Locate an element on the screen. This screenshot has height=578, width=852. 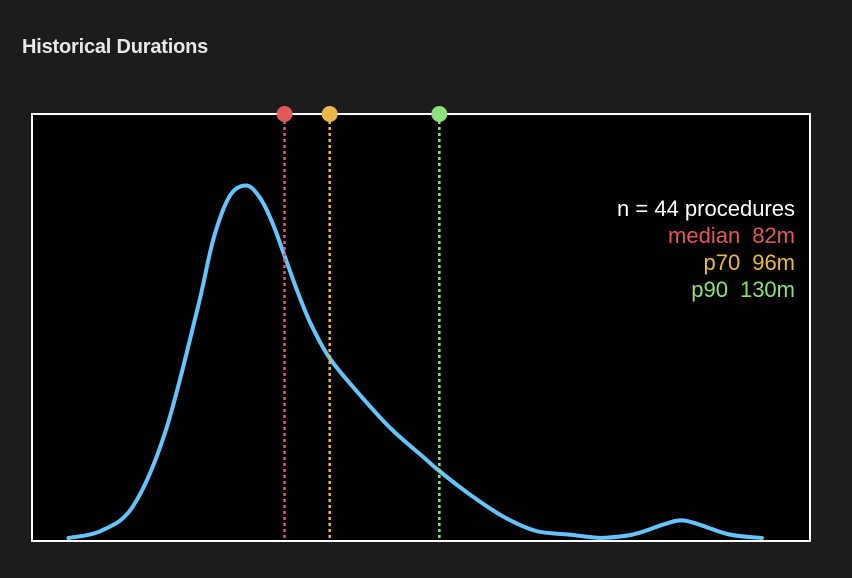
legend-row-median: median 82m is located at coordinates (706, 235).